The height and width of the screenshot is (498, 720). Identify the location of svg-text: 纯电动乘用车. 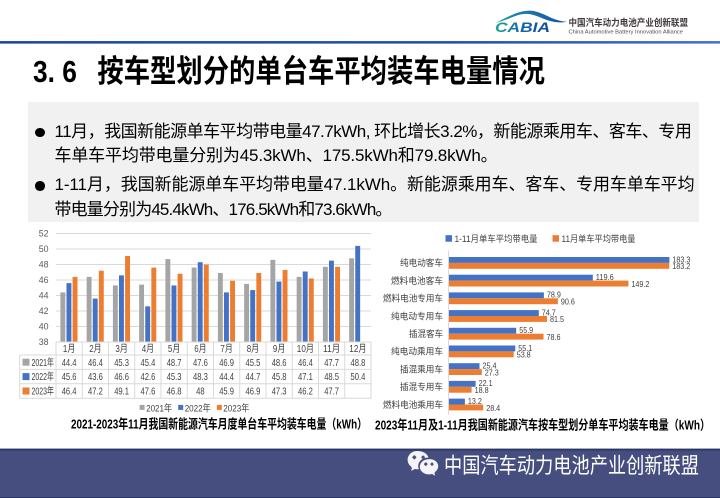
(417, 351).